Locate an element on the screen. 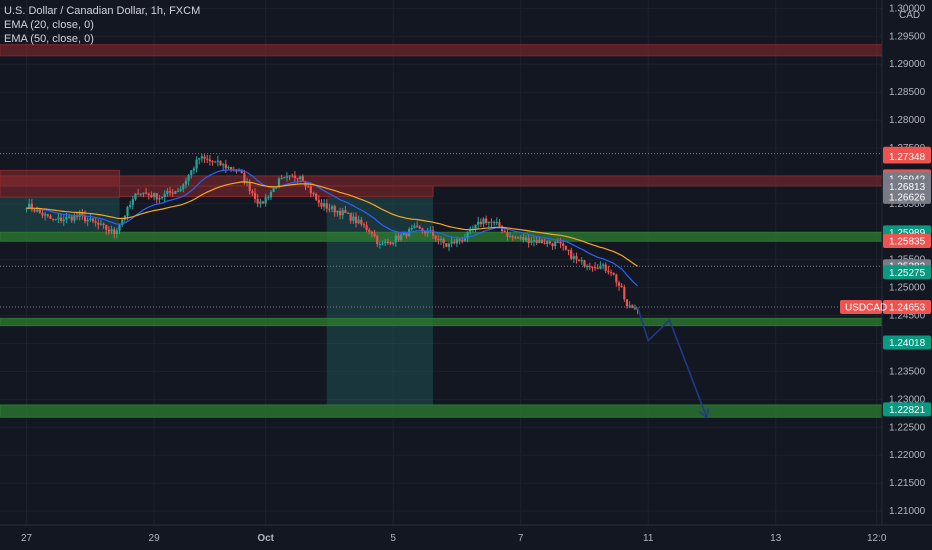  time-axis: 27 29 Oct 5 7 11 13 12:0 is located at coordinates (466, 534).